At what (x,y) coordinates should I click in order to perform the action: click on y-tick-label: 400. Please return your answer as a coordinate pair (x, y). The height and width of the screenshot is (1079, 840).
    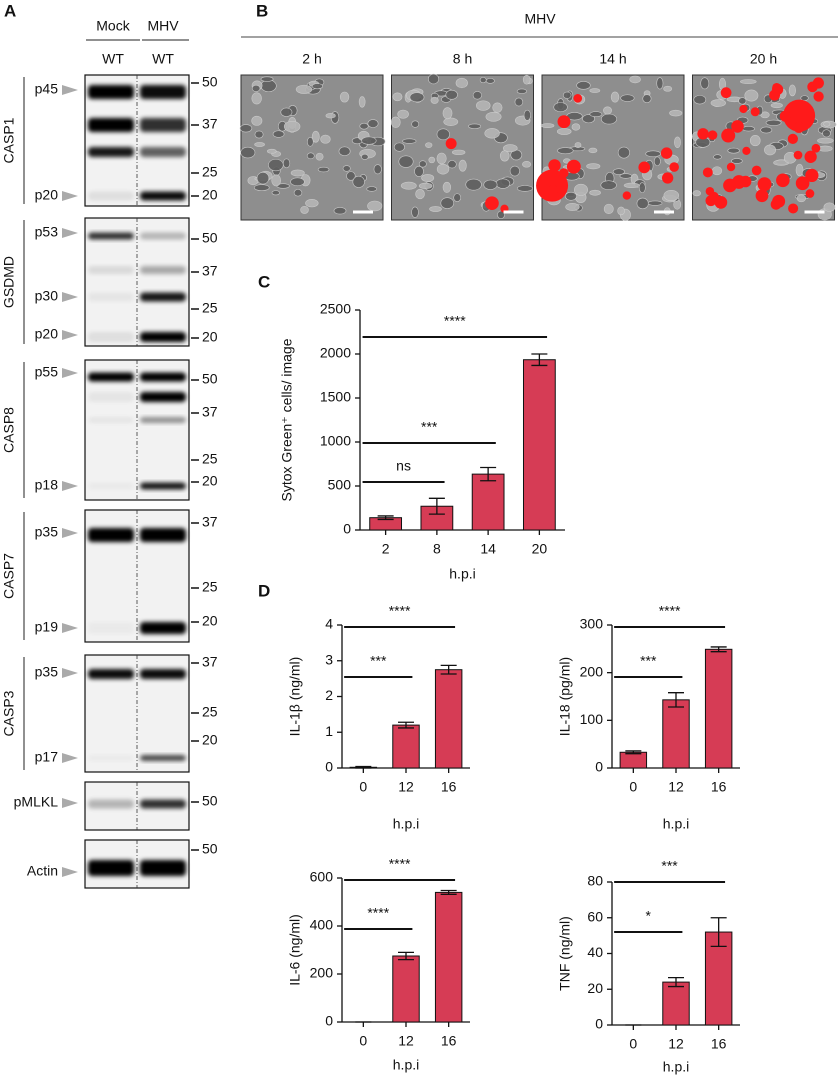
    Looking at the image, I should click on (322, 925).